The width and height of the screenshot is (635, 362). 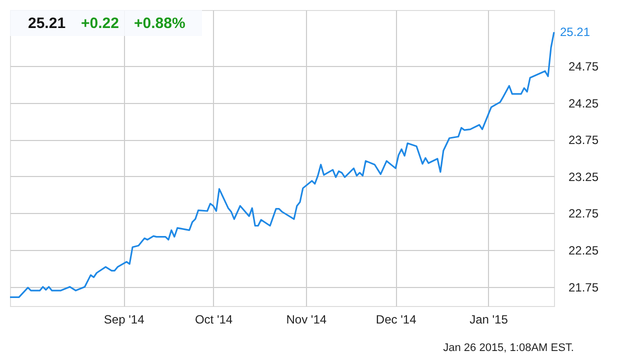 I want to click on x-tick-label: Nov '14, so click(x=306, y=319).